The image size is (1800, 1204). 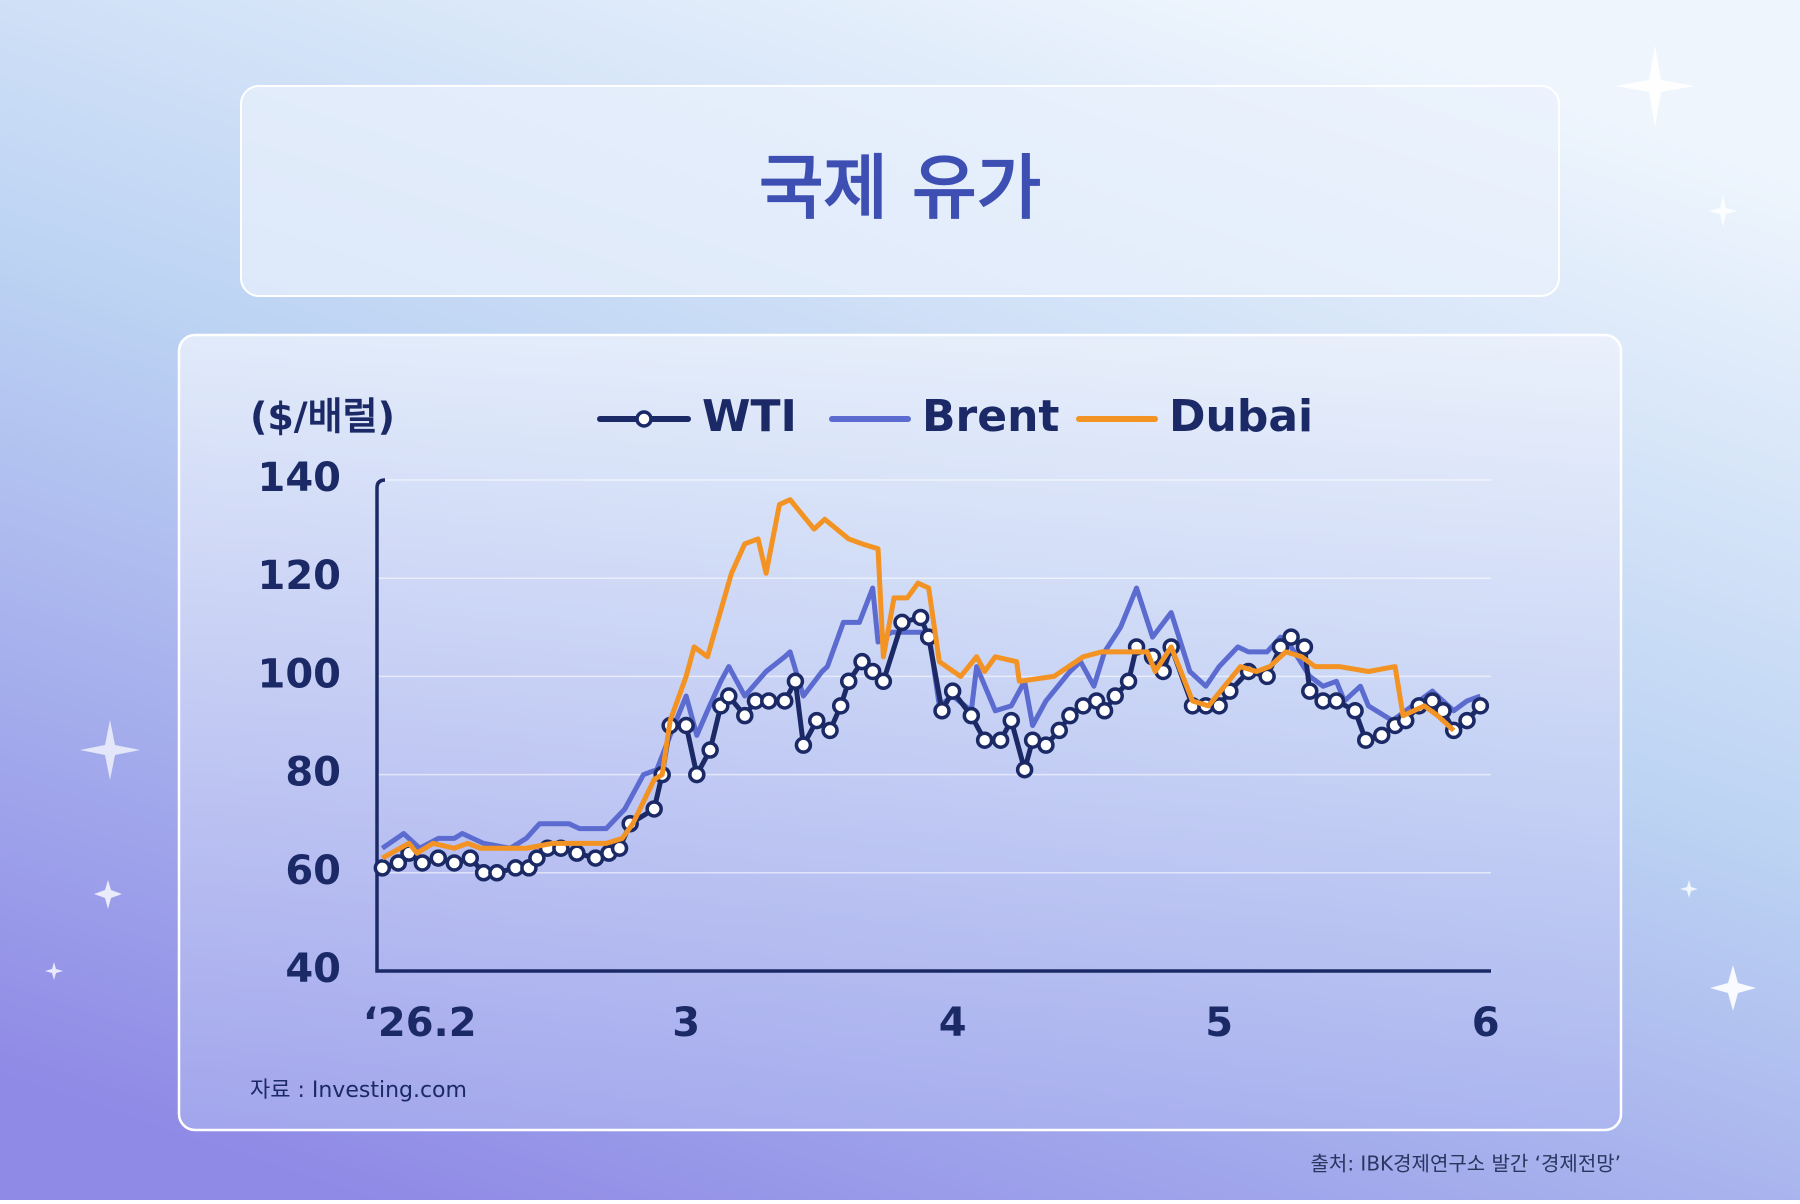 What do you see at coordinates (313, 969) in the screenshot?
I see `y-tick-label: 40` at bounding box center [313, 969].